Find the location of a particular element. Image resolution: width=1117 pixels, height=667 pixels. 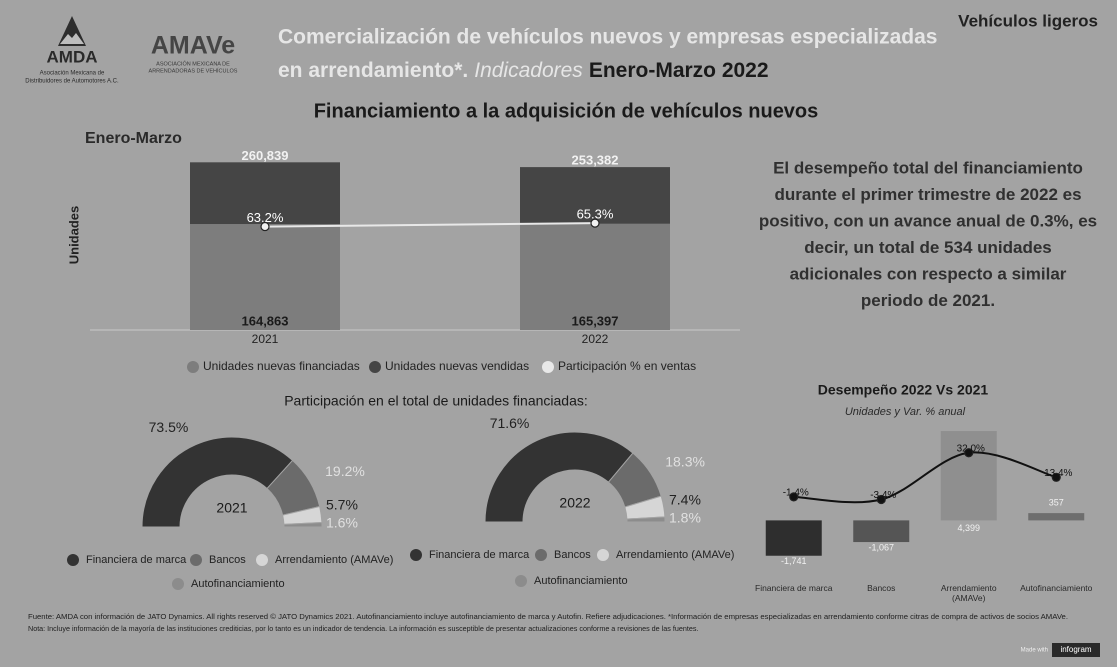

x-tick-label: 2022 is located at coordinates (595, 339).